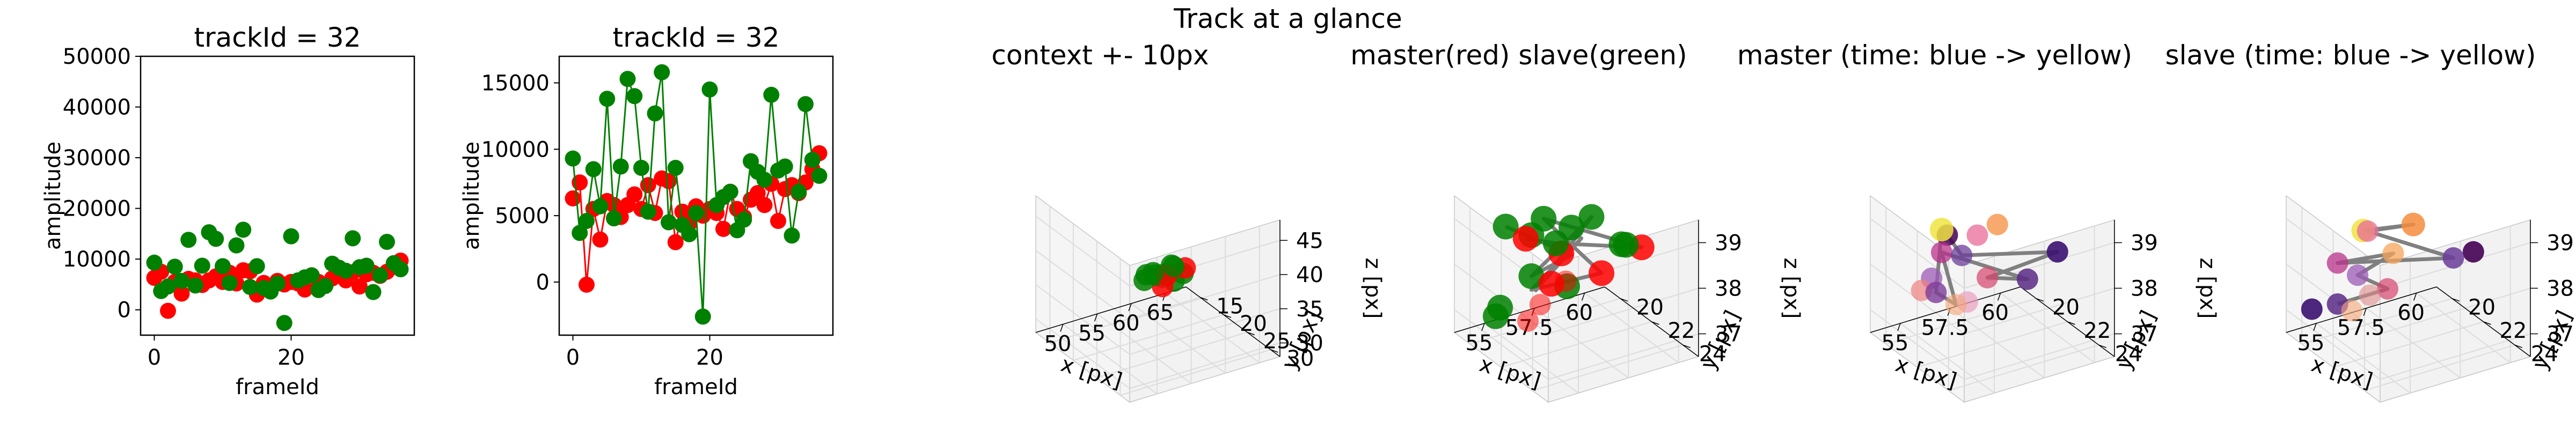 The image size is (2576, 429). I want to click on figure-suptitle: Track at a glance, so click(1287, 18).